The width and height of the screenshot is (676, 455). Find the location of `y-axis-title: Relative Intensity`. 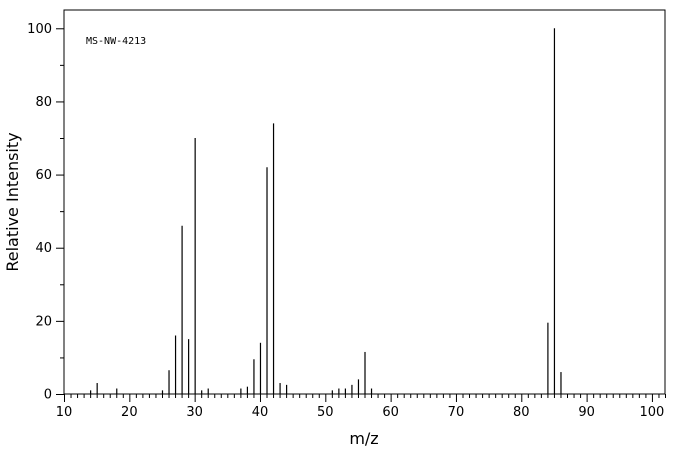

y-axis-title: Relative Intensity is located at coordinates (12, 201).